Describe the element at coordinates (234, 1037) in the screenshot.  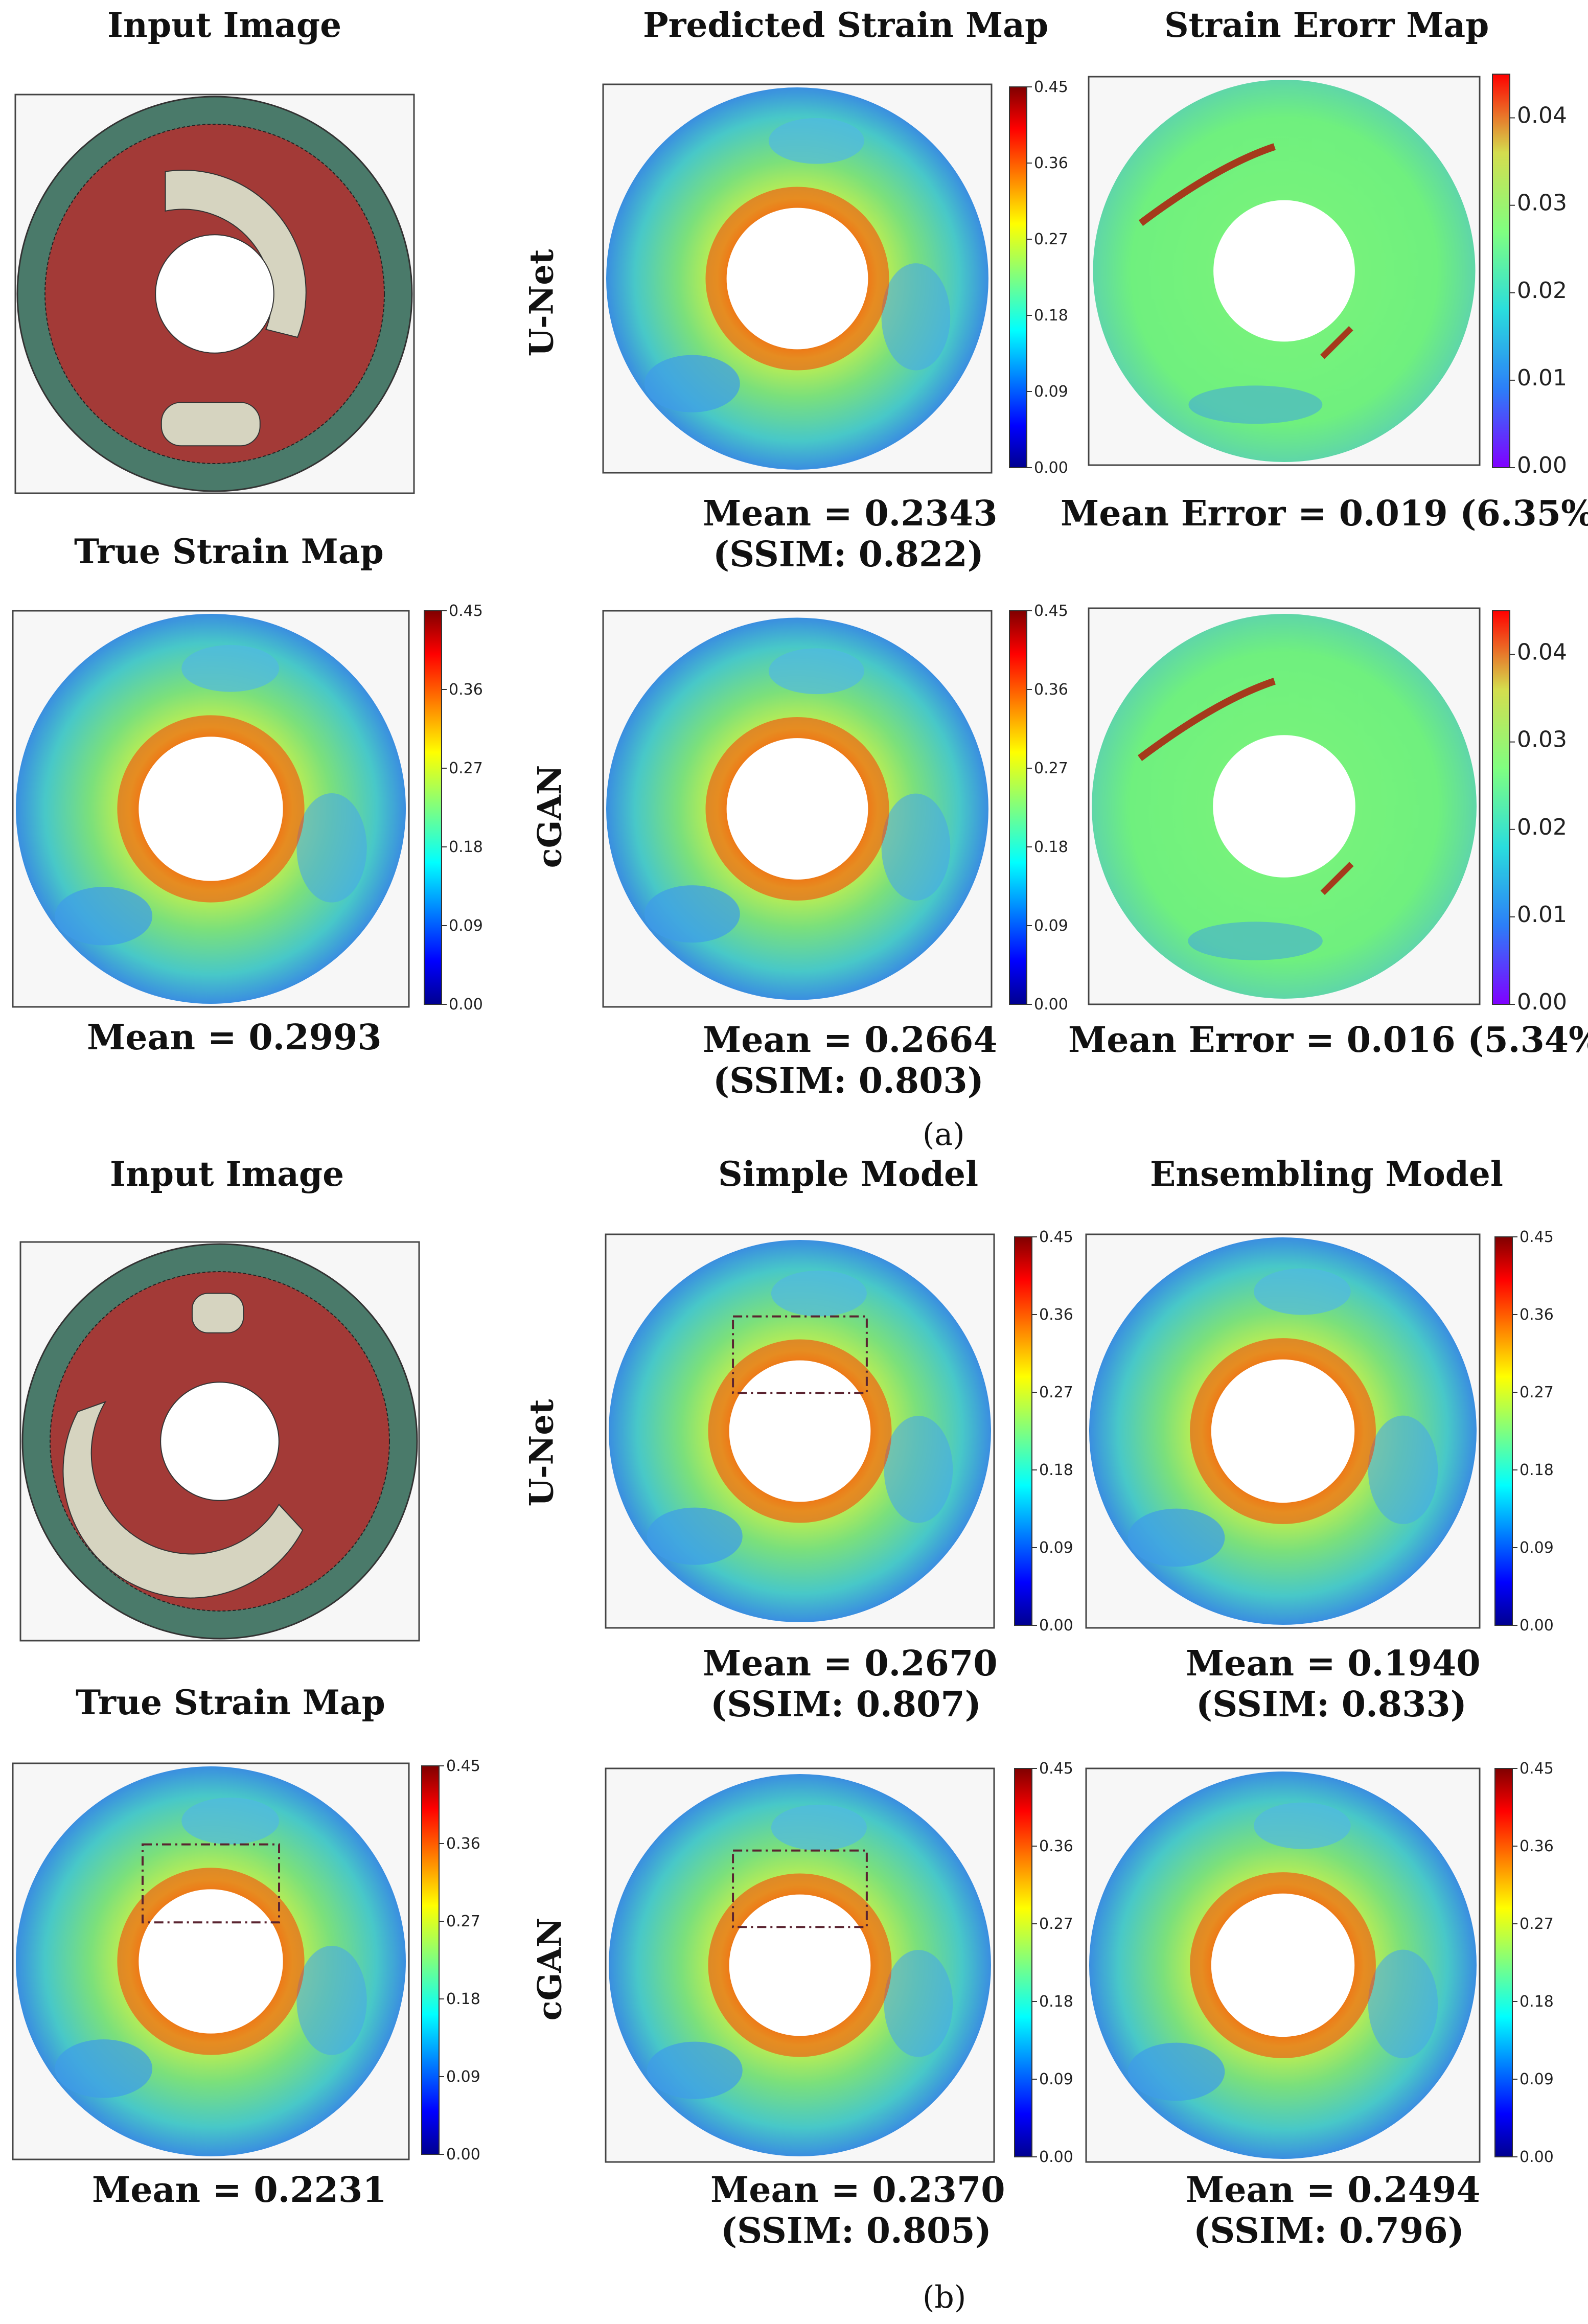
I see `caption-a-true-mean: Mean = 0.2993` at that location.